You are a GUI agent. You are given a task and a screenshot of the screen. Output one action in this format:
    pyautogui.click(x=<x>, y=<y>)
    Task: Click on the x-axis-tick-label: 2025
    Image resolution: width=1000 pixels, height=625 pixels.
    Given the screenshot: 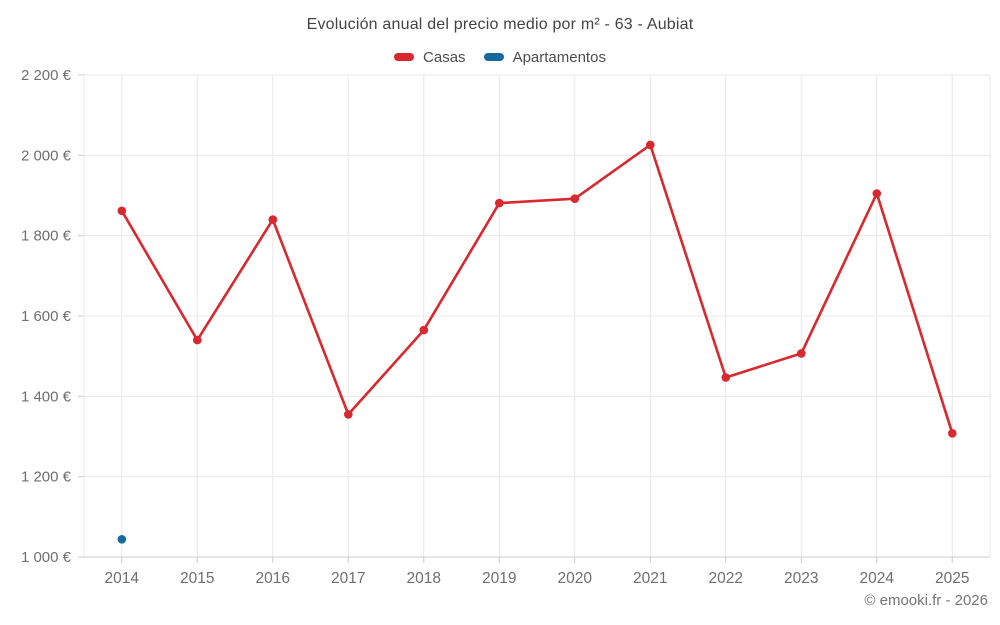 What is the action you would take?
    pyautogui.click(x=952, y=578)
    